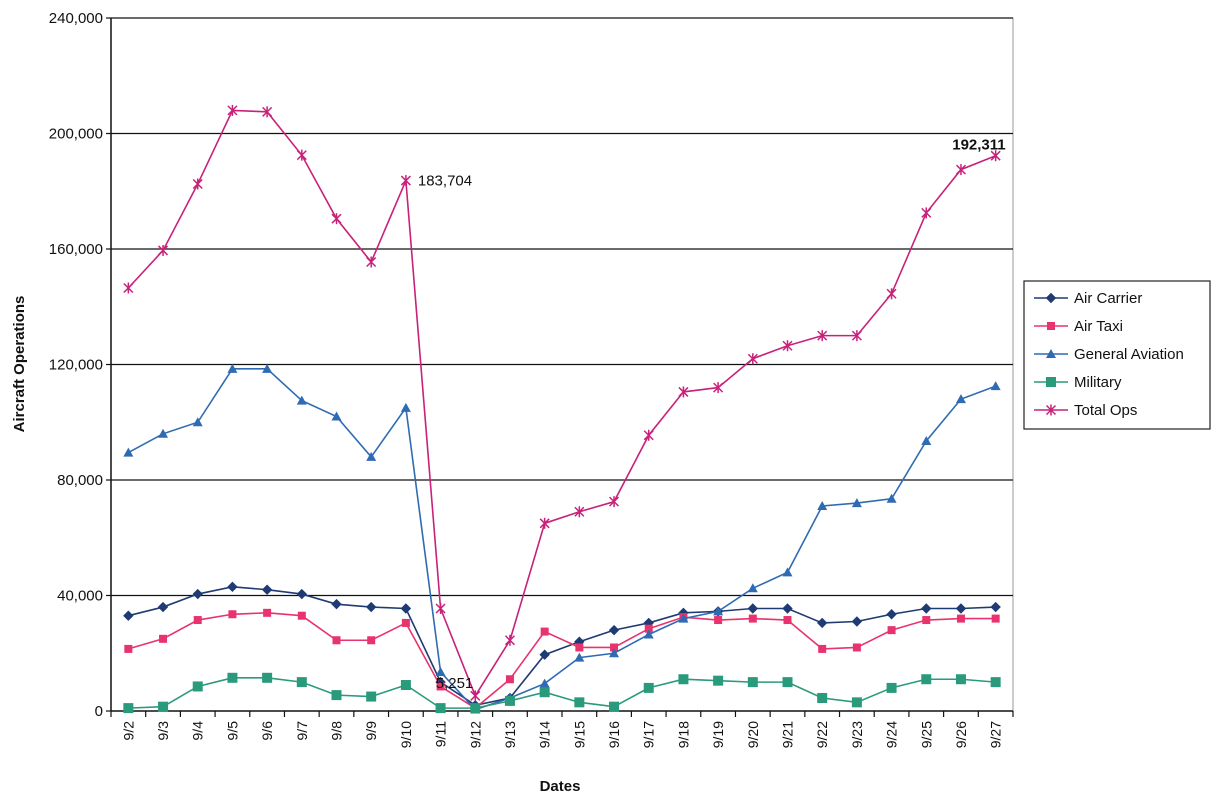 This screenshot has height=797, width=1211. What do you see at coordinates (445, 181) in the screenshot?
I see `data-label: 183,704` at bounding box center [445, 181].